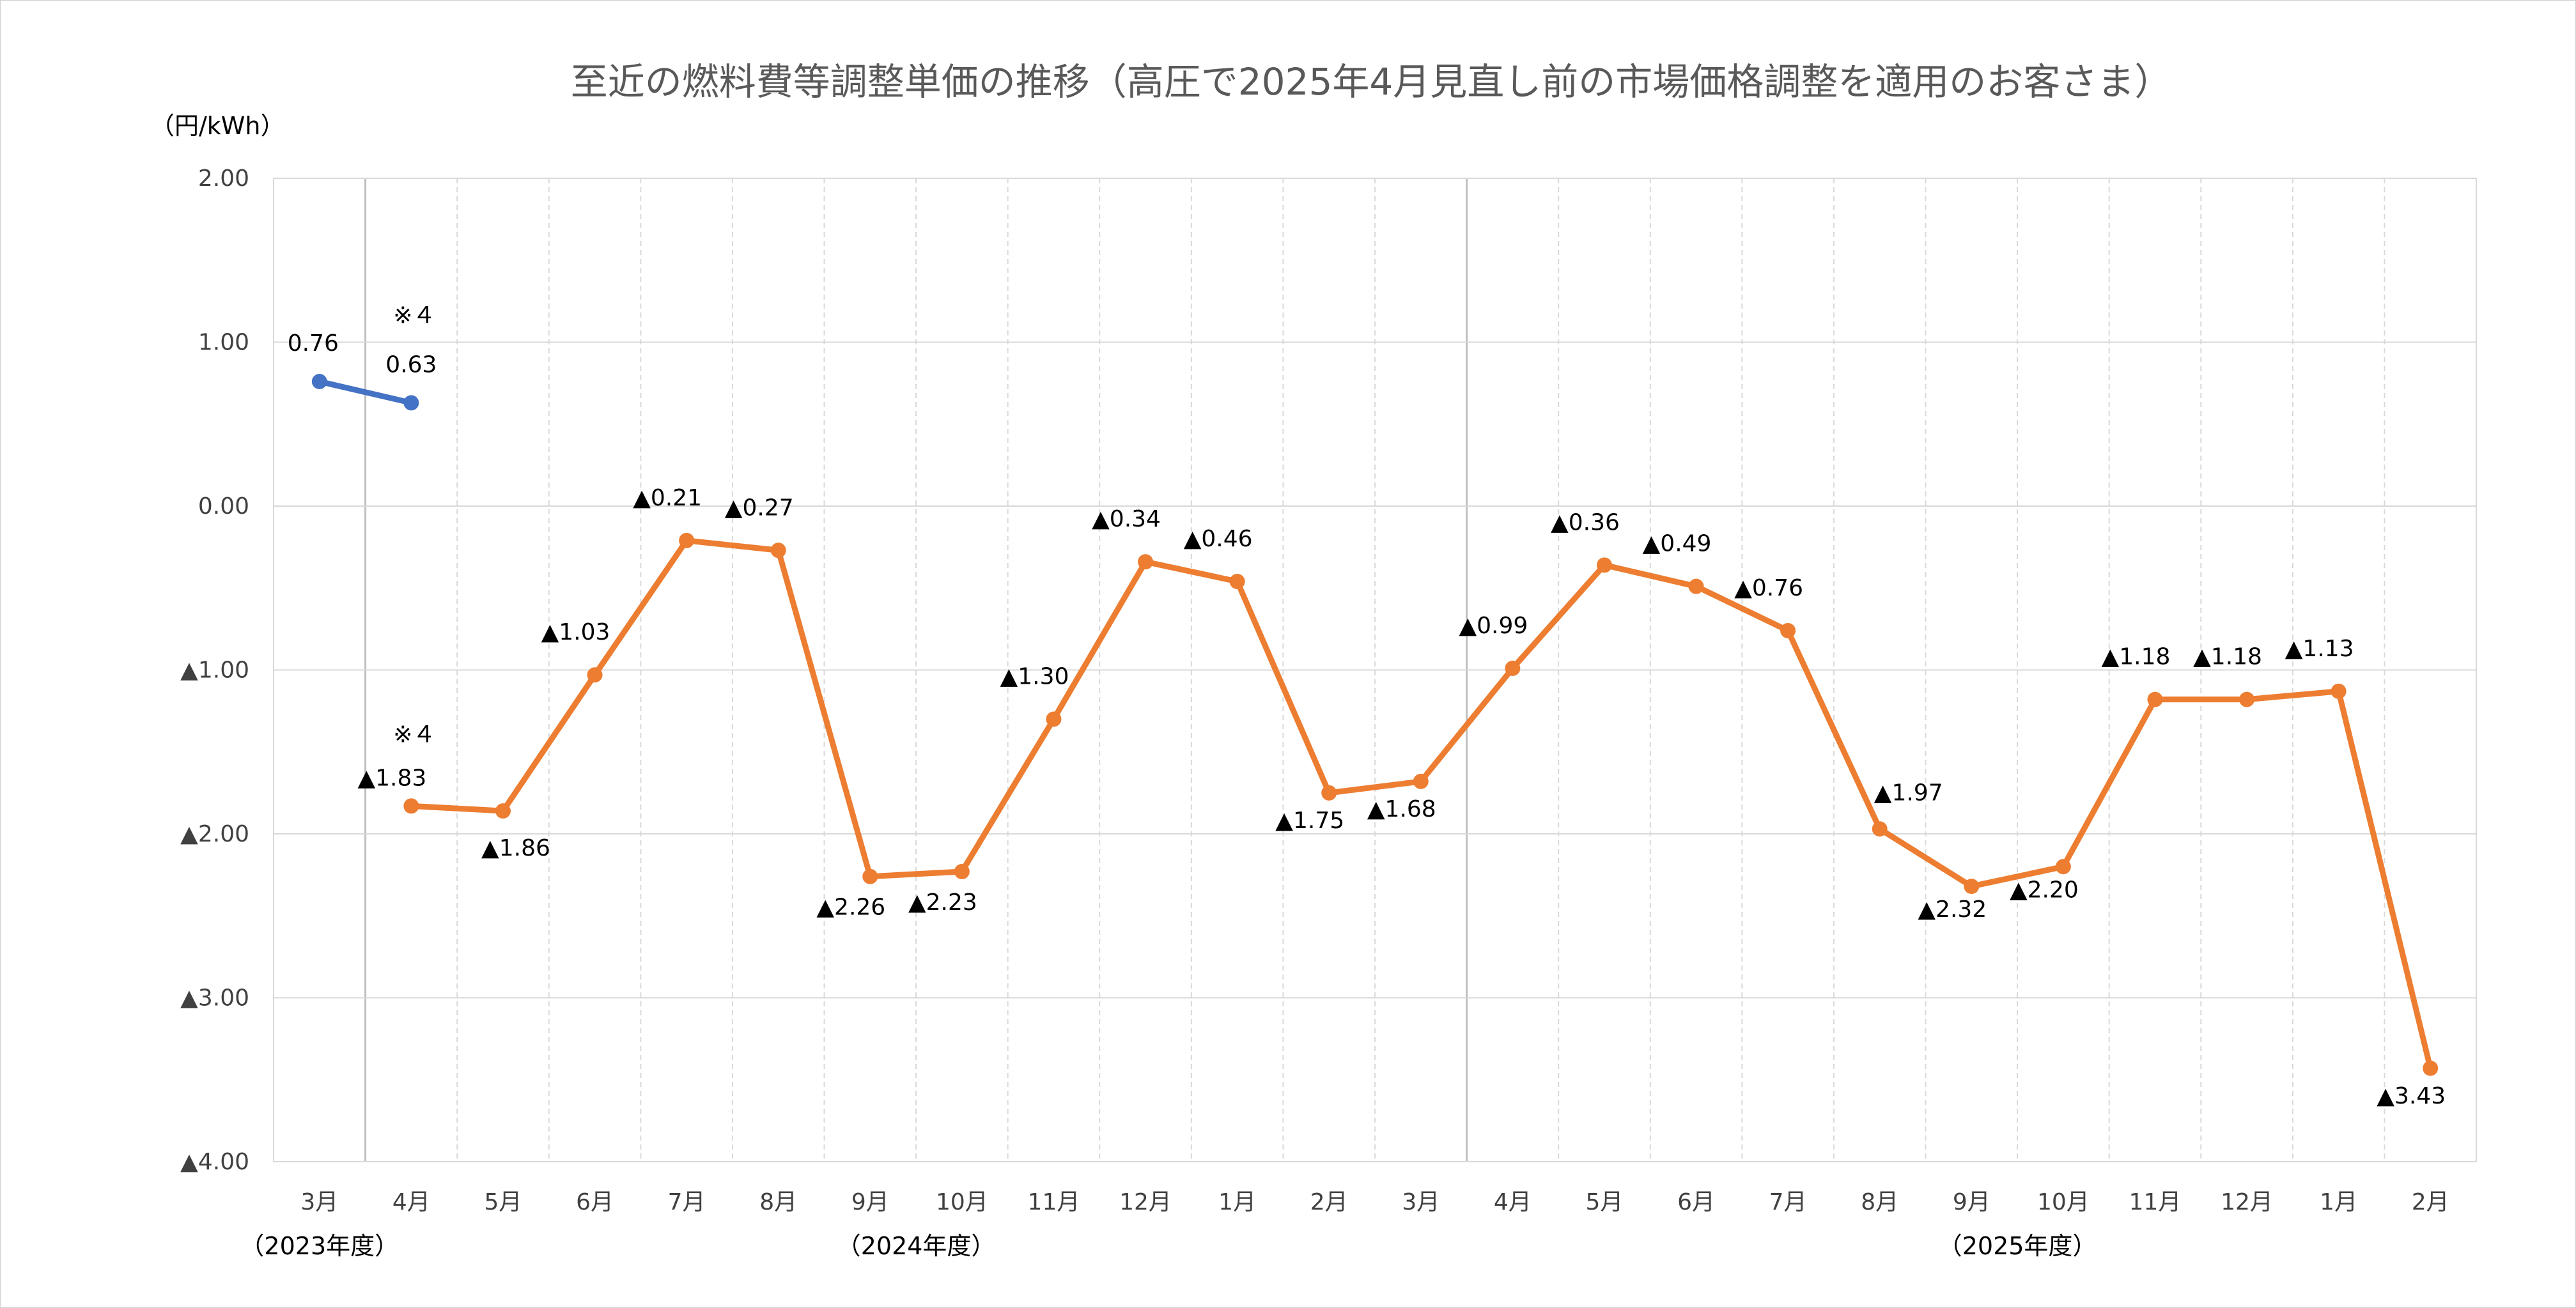 This screenshot has width=2576, height=1308. What do you see at coordinates (2018, 1246) in the screenshot?
I see `fiscal-year-label: （2025年度）` at bounding box center [2018, 1246].